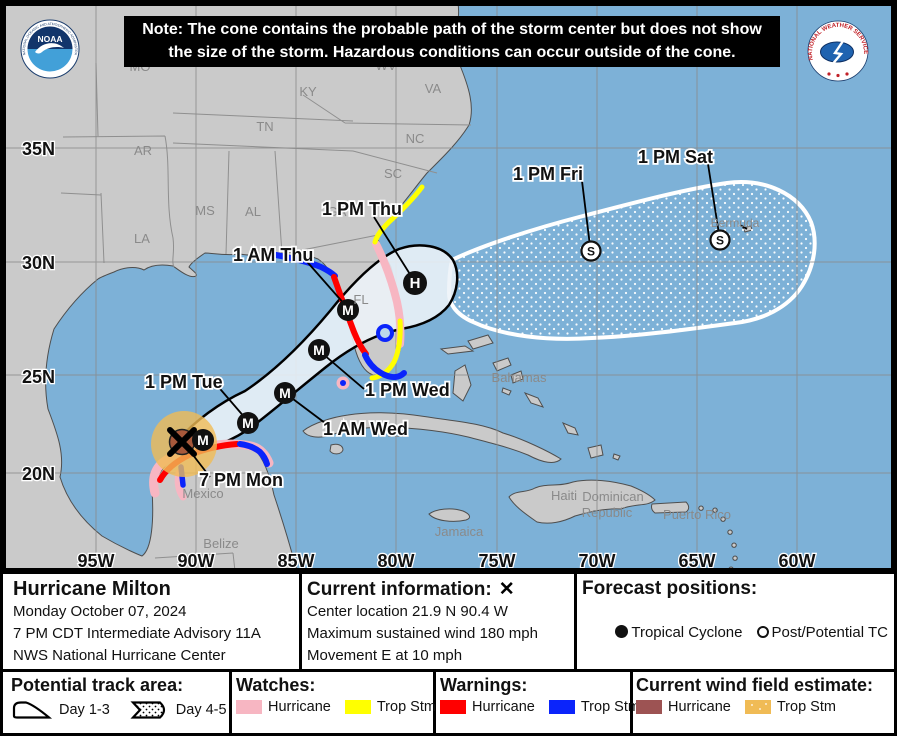 The image size is (897, 736). I want to click on lat-label-20n: 20N, so click(38, 474).